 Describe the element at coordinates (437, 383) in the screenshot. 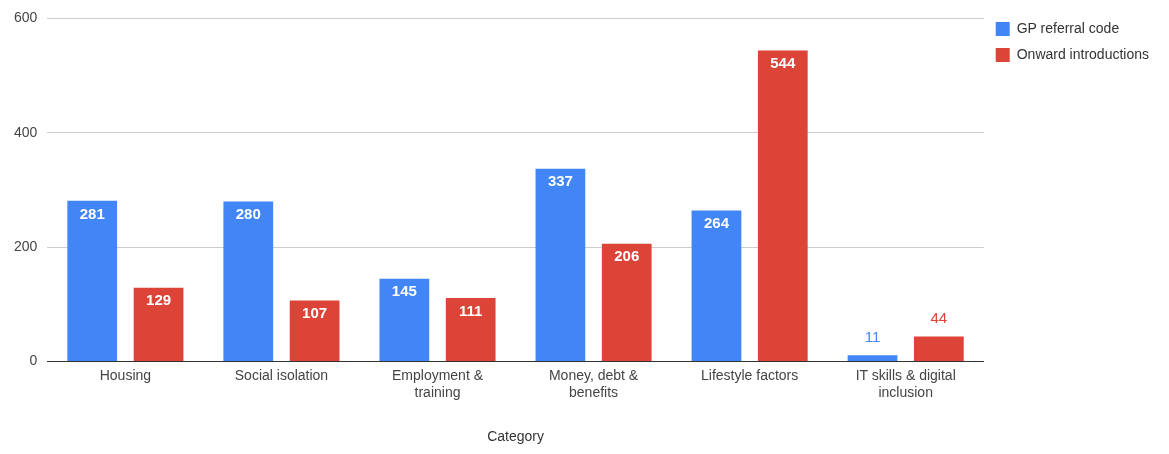

I see `x-tick-label: Employment & training` at that location.